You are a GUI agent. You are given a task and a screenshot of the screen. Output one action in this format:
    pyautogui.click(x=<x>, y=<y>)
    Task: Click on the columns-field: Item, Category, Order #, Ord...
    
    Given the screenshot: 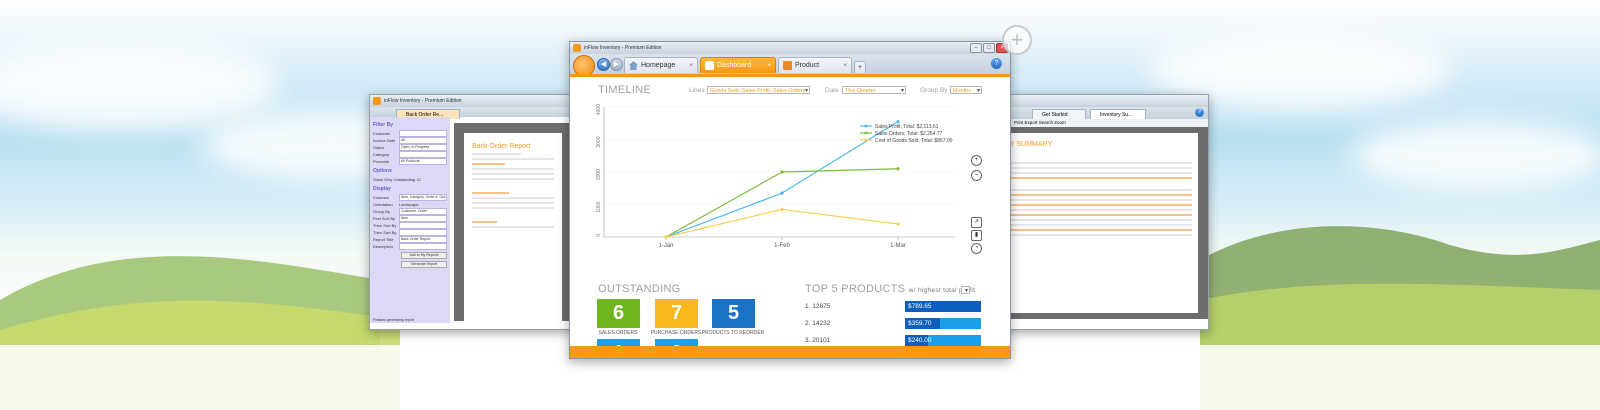 What is the action you would take?
    pyautogui.click(x=423, y=197)
    